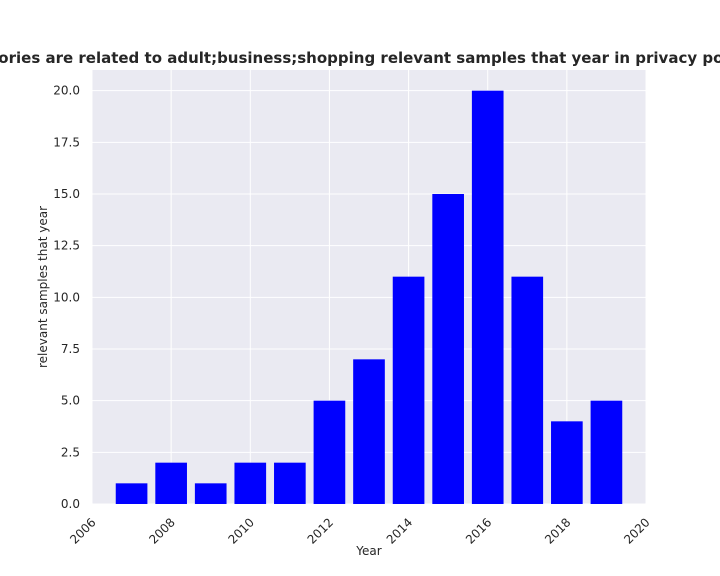  I want to click on y-tick-label: 5.0, so click(70, 401).